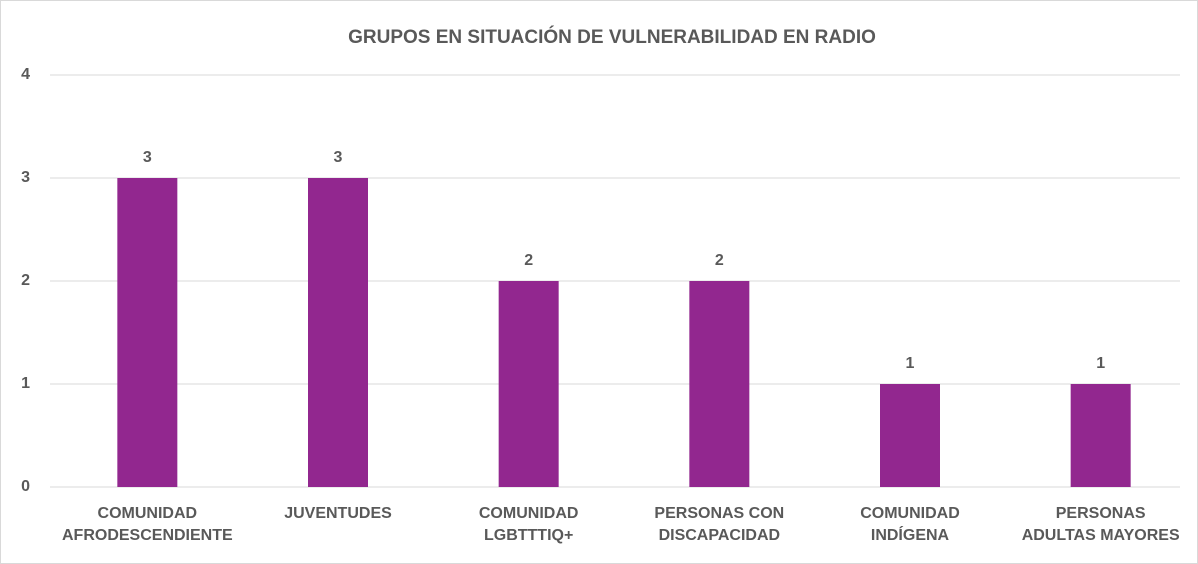 This screenshot has height=564, width=1198. Describe the element at coordinates (719, 524) in the screenshot. I see `x-tick-label: PERSONAS CON DISCAPACIDAD` at that location.